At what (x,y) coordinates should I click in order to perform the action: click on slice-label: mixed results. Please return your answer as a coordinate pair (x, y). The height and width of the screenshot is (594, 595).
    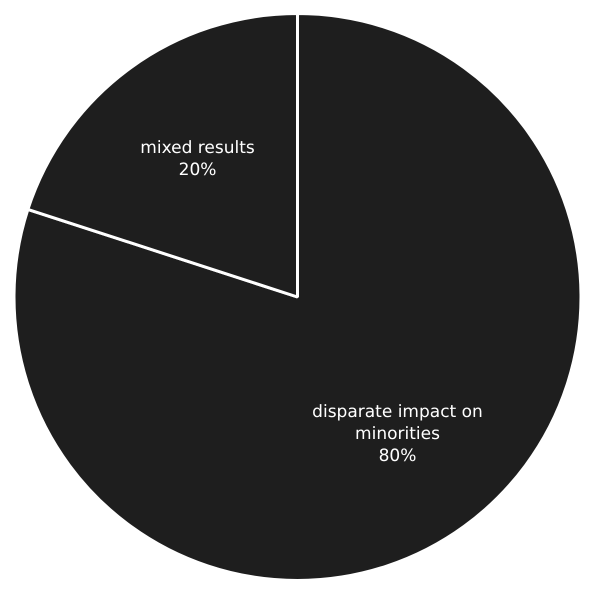
    Looking at the image, I should click on (197, 148).